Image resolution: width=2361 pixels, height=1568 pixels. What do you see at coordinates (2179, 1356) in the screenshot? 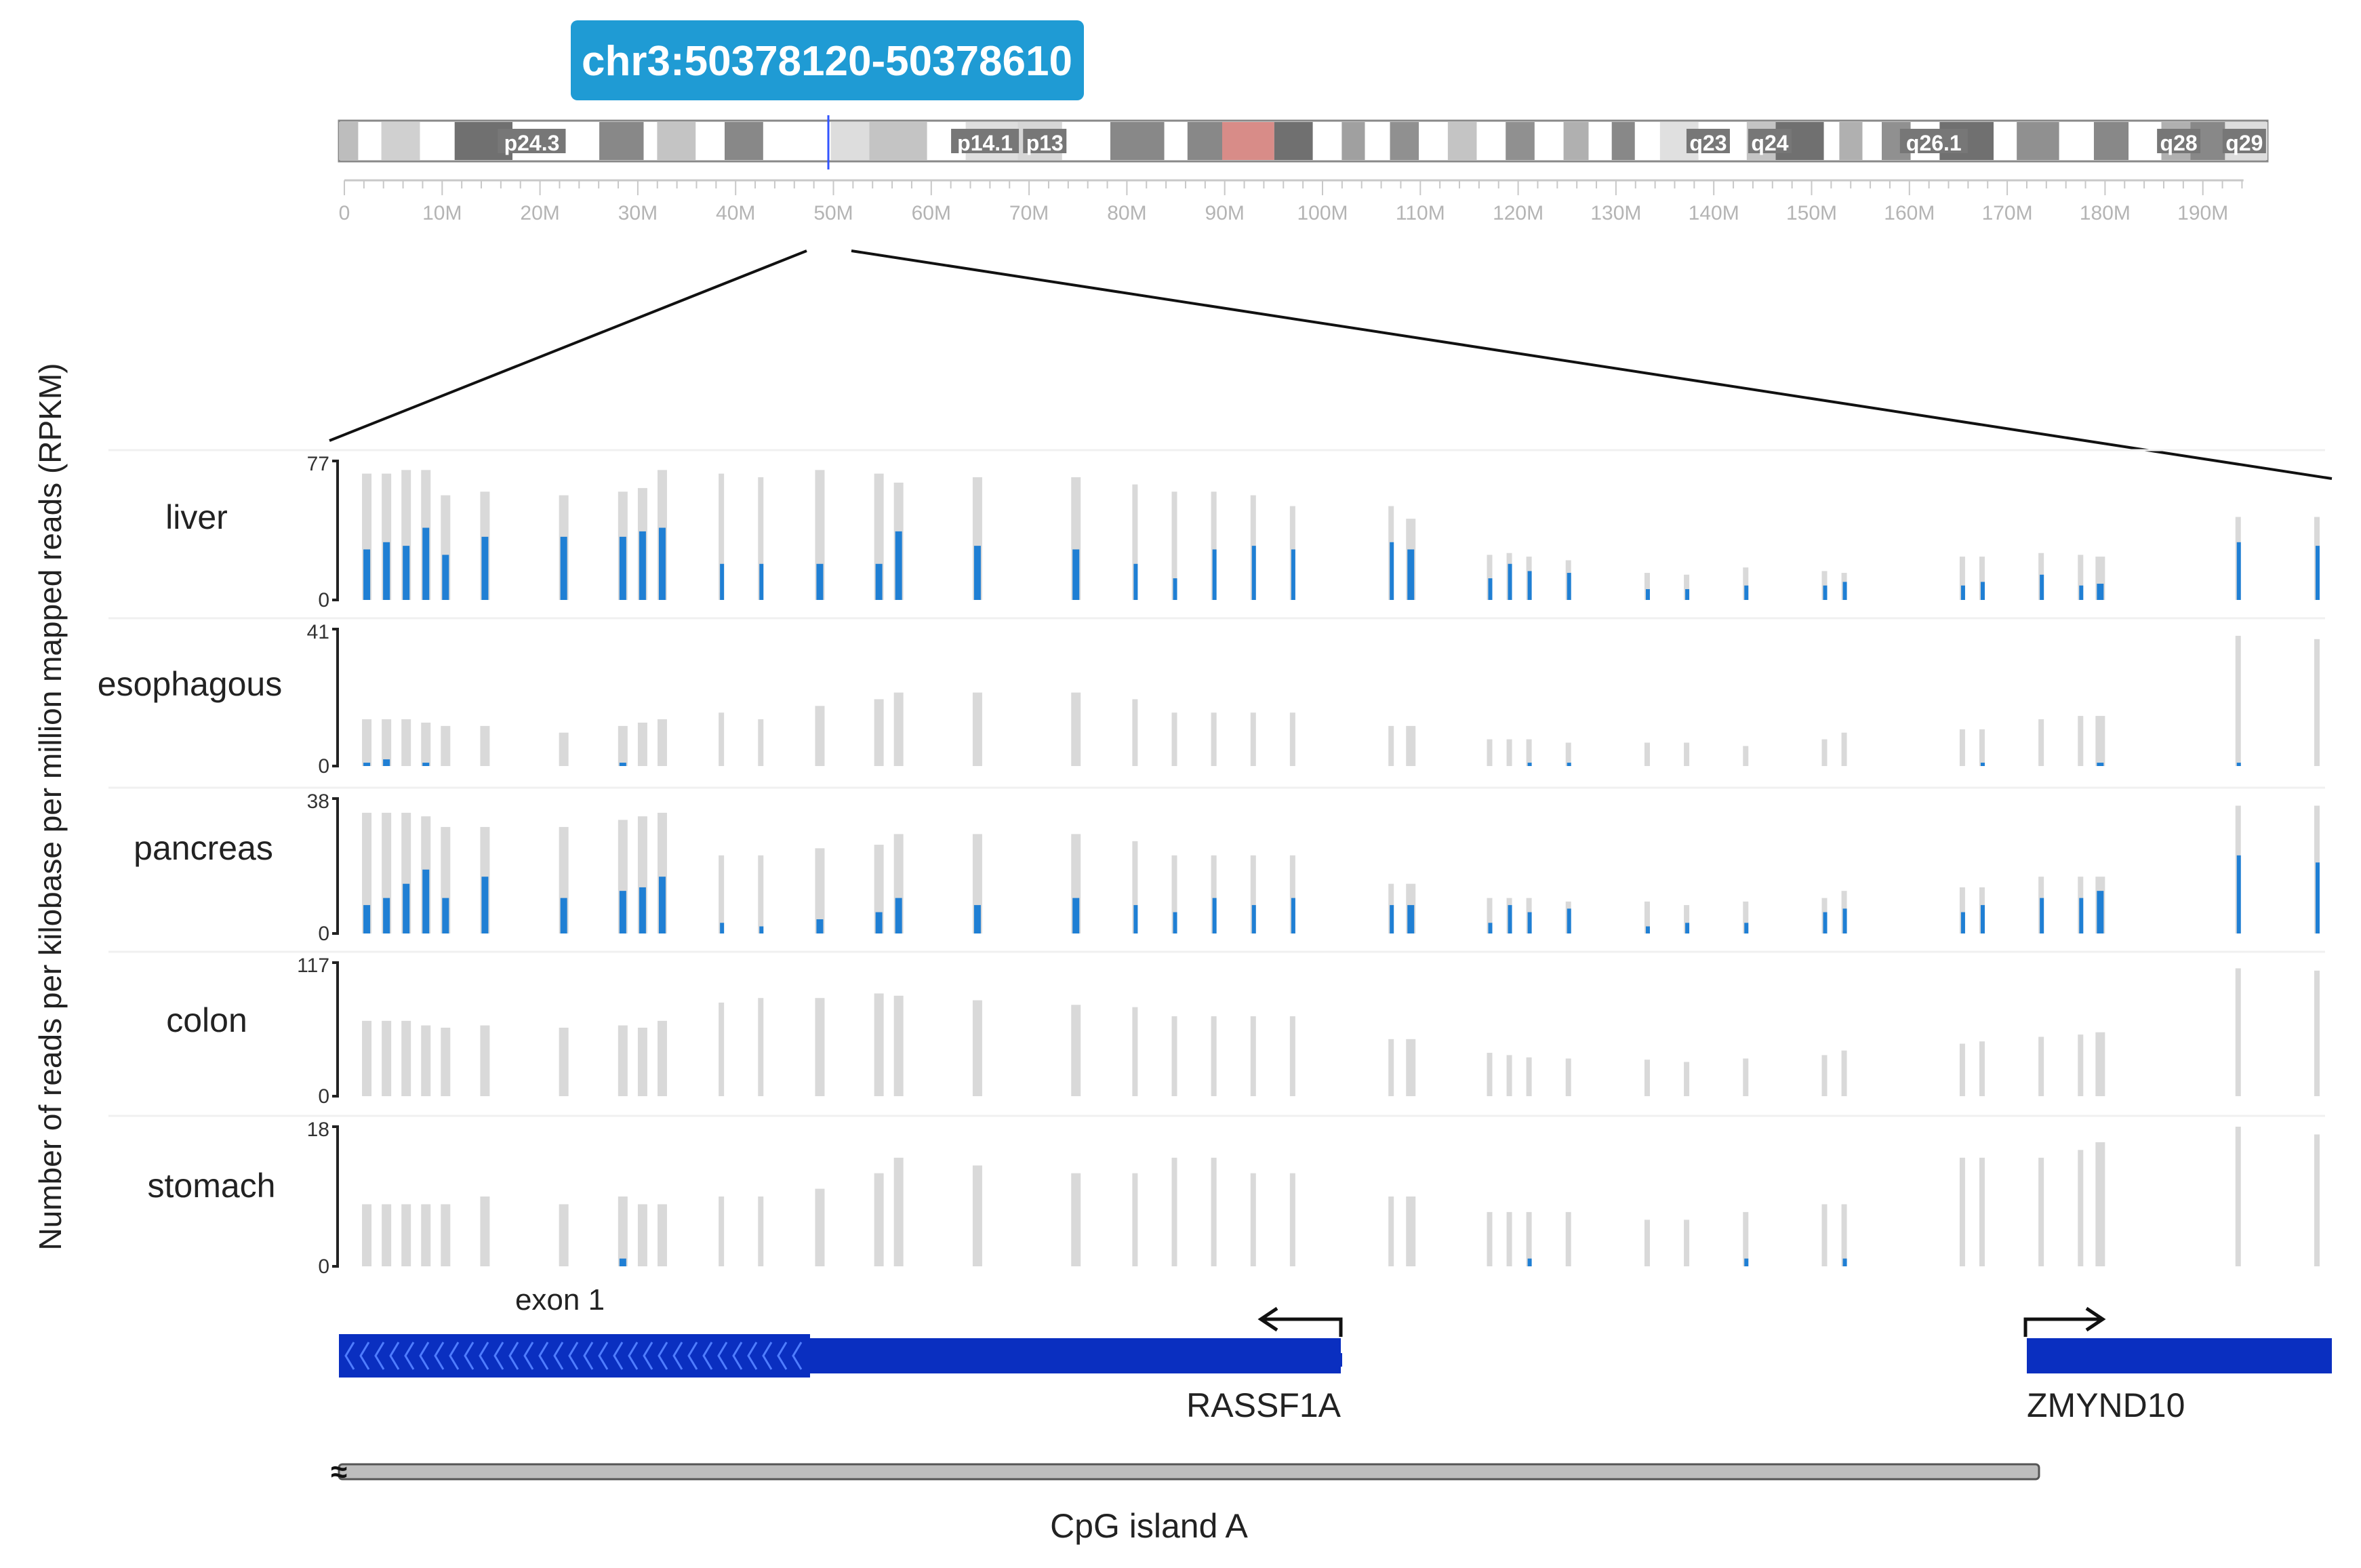
I see `zmynd10-gene` at bounding box center [2179, 1356].